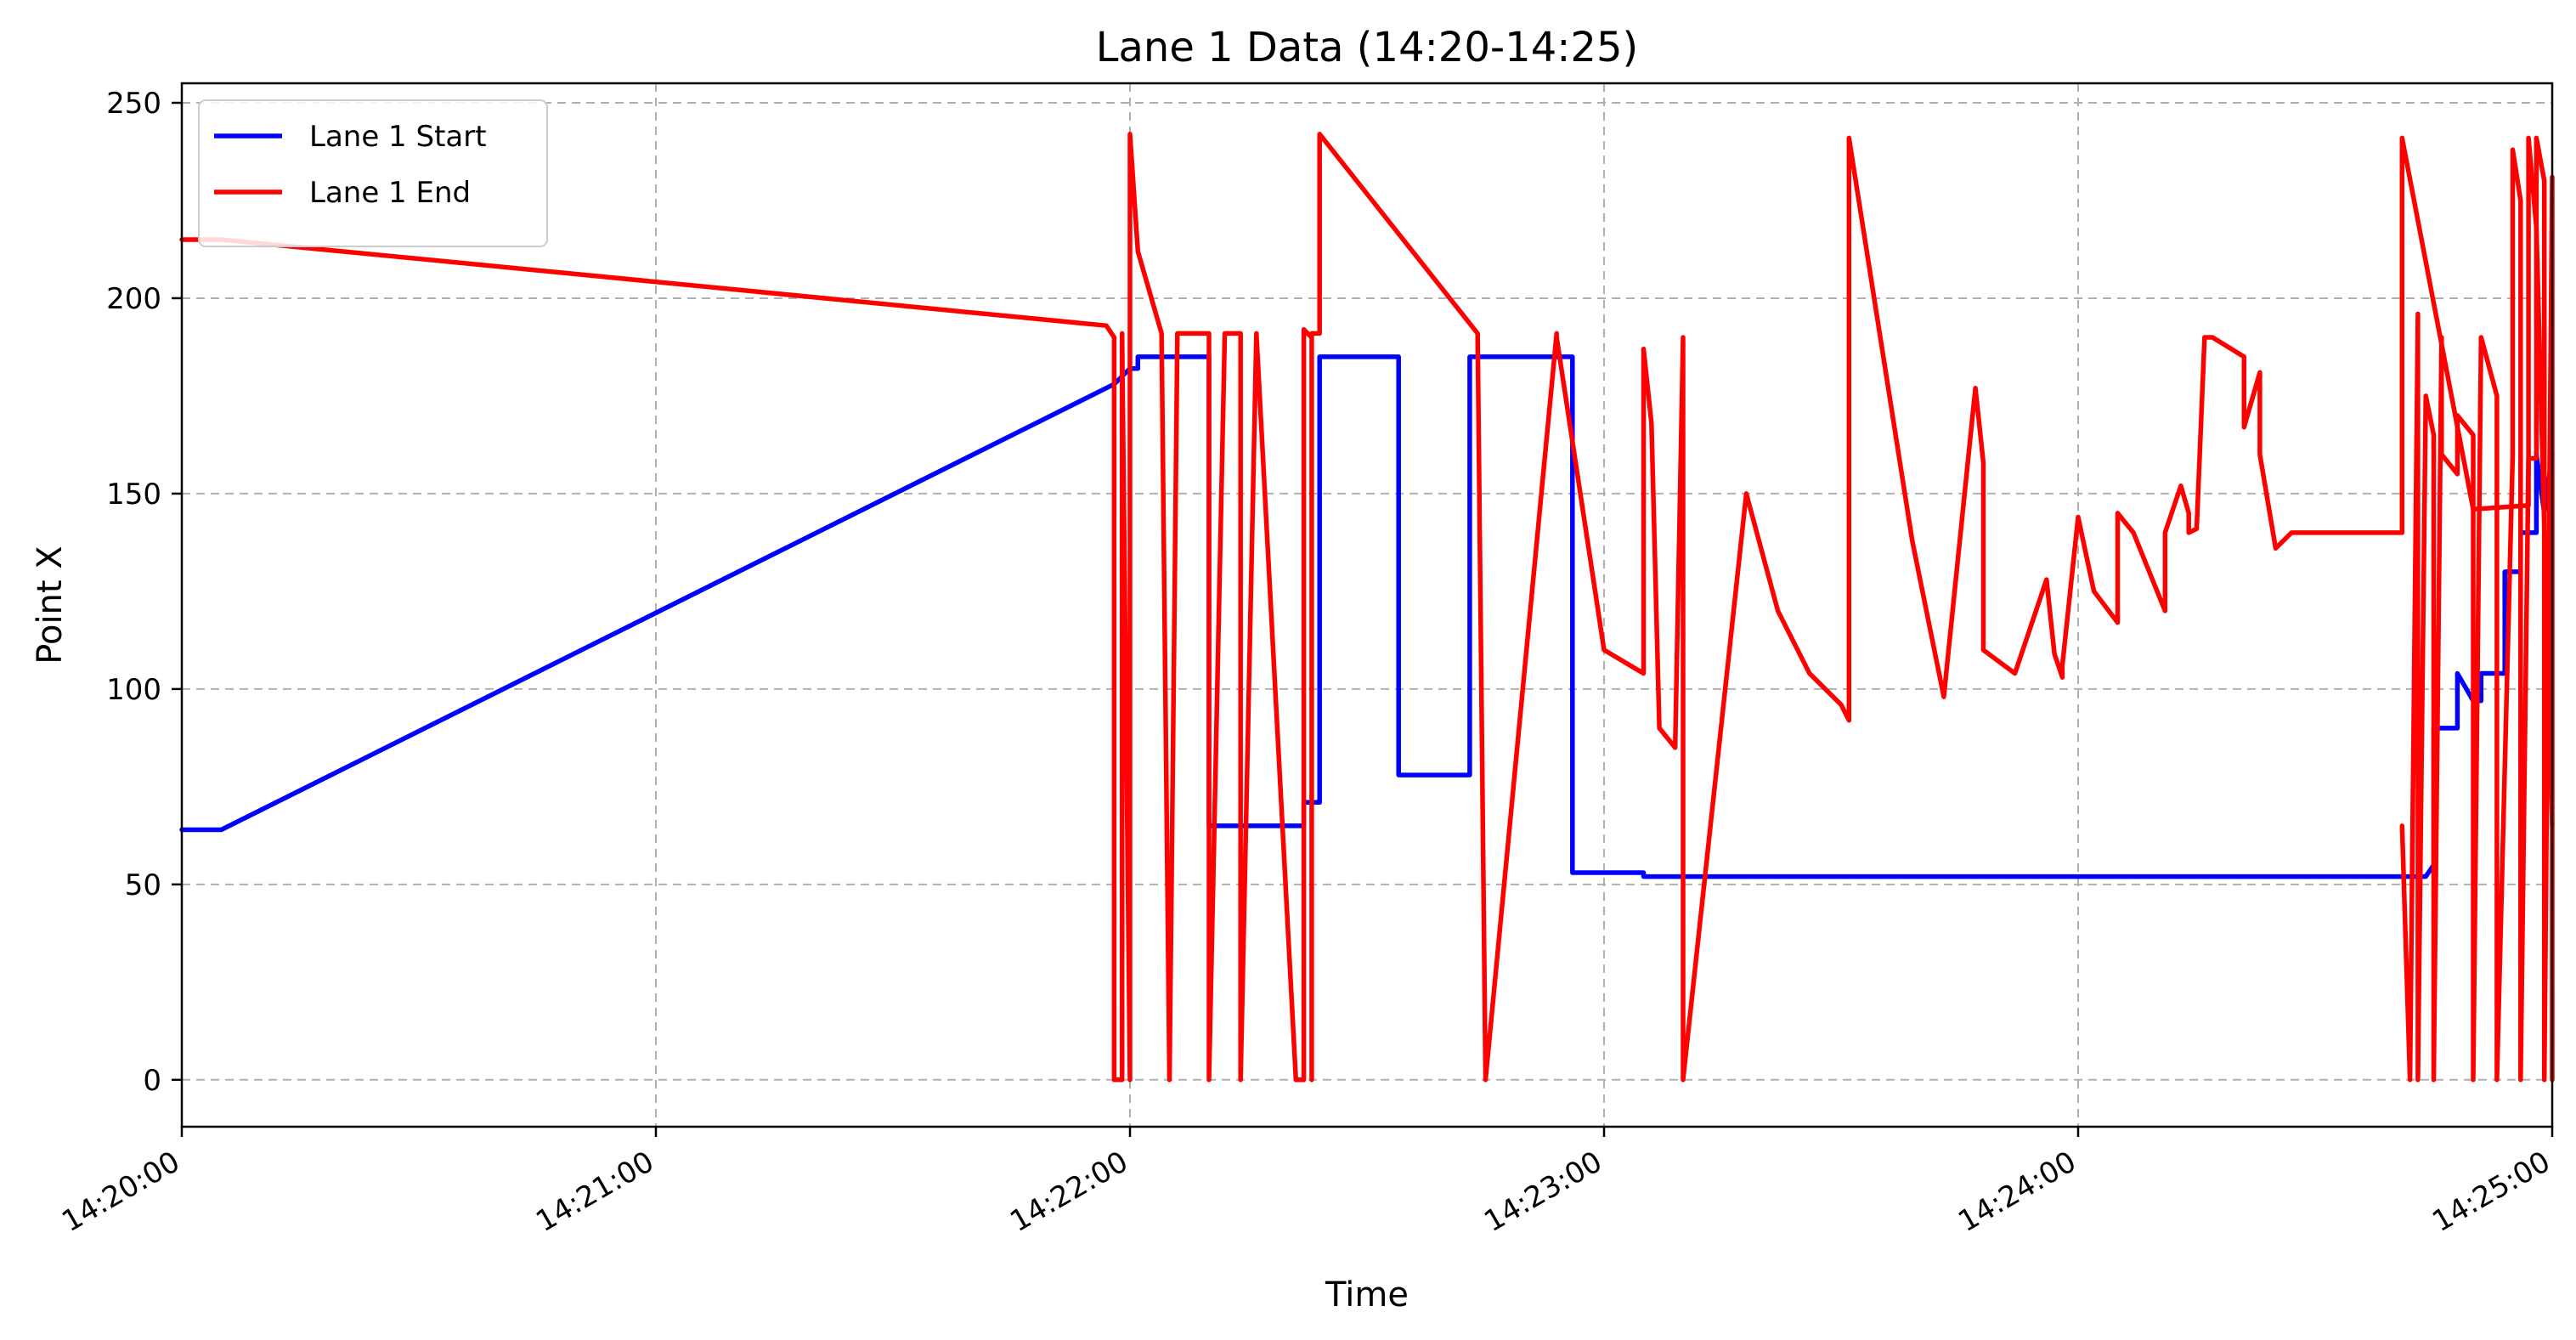 The height and width of the screenshot is (1340, 2576). I want to click on y-tick-label: 0, so click(152, 1081).